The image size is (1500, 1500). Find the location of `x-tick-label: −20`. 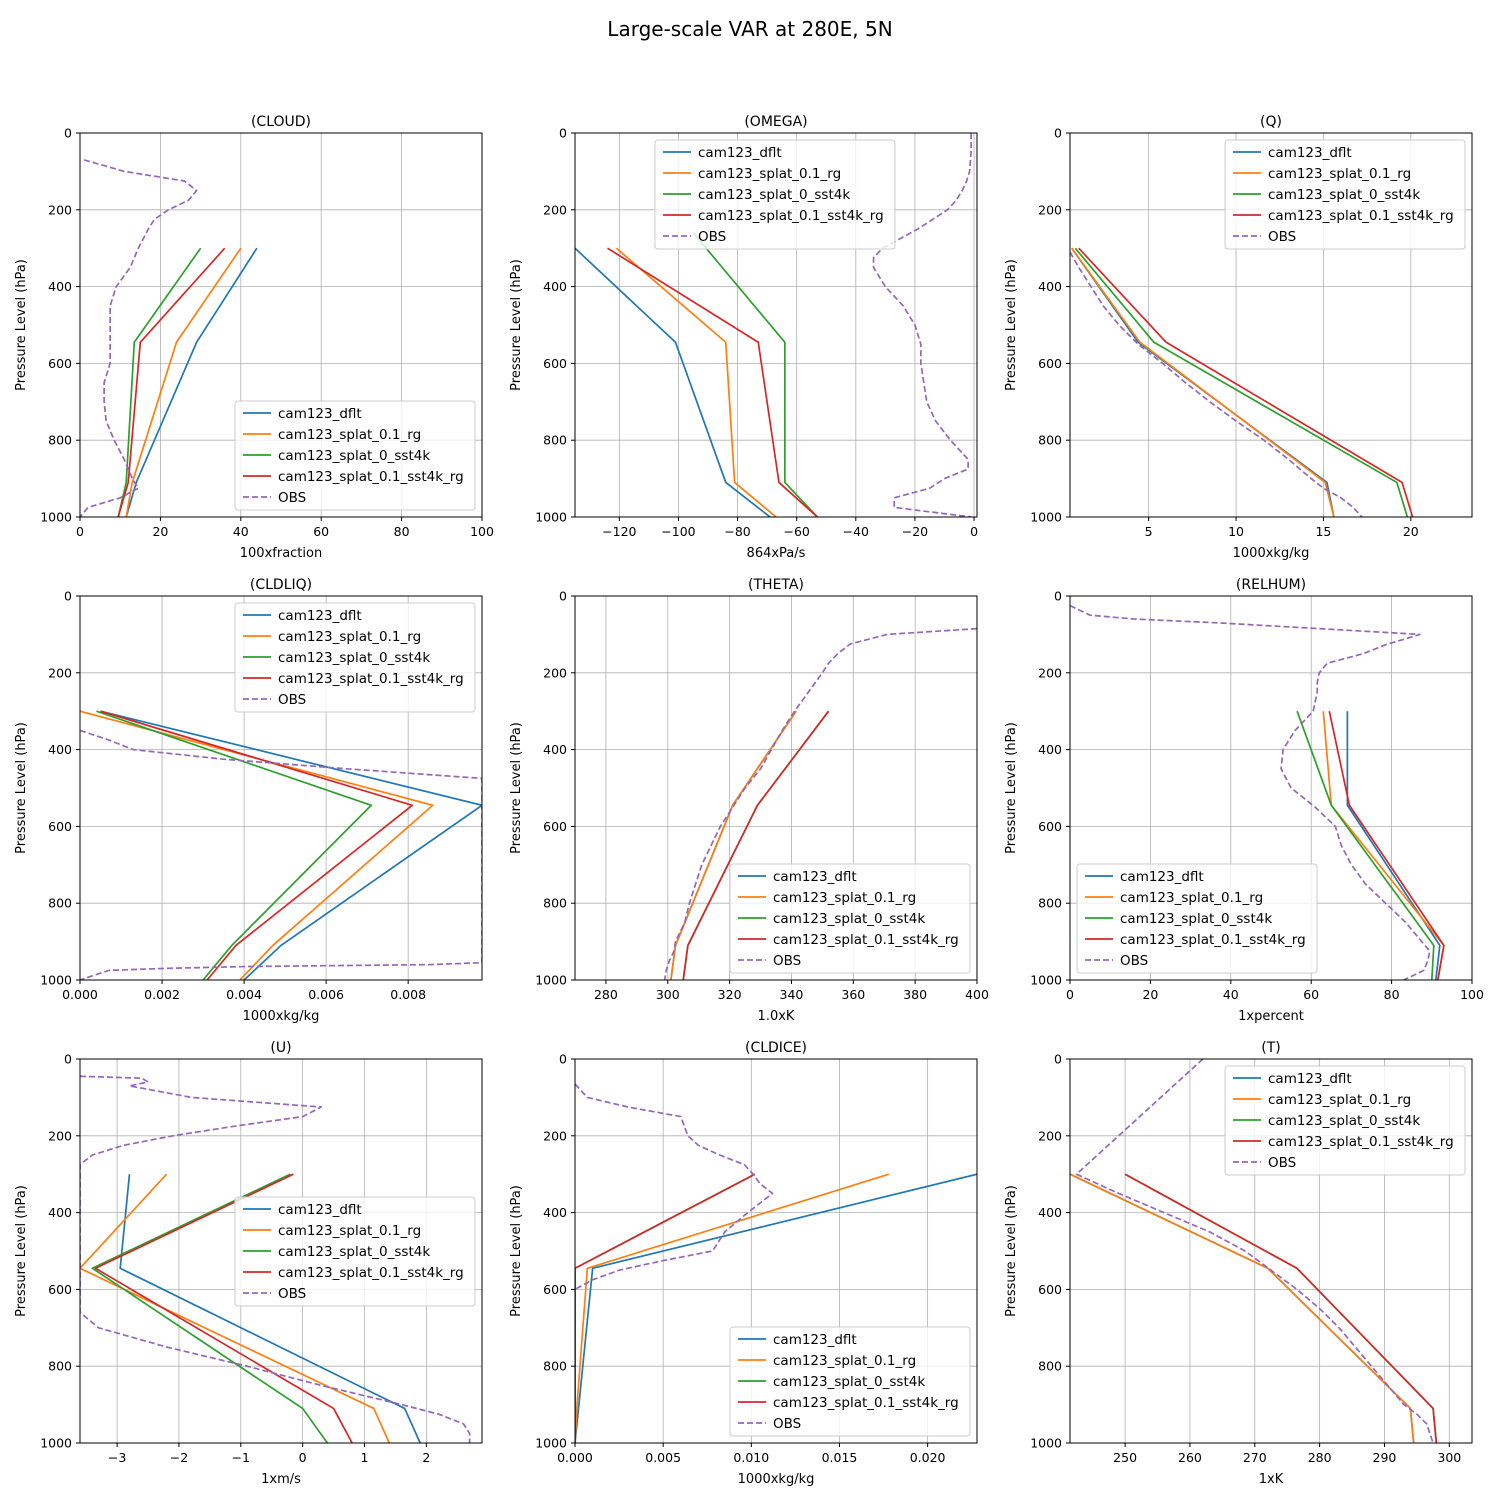

x-tick-label: −20 is located at coordinates (915, 531).